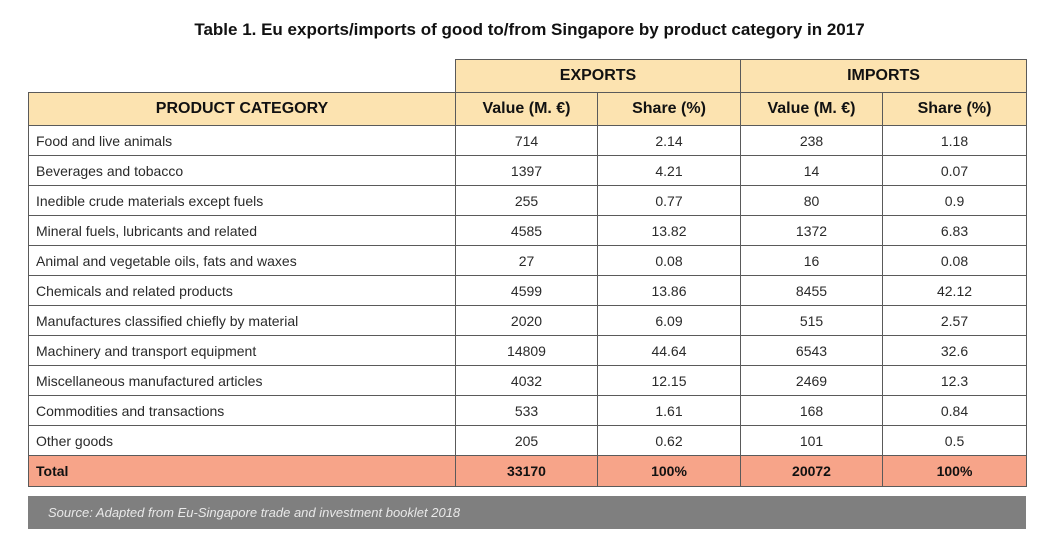  What do you see at coordinates (242, 230) in the screenshot?
I see `category-cell: Mineral fuels, lubricants and related` at bounding box center [242, 230].